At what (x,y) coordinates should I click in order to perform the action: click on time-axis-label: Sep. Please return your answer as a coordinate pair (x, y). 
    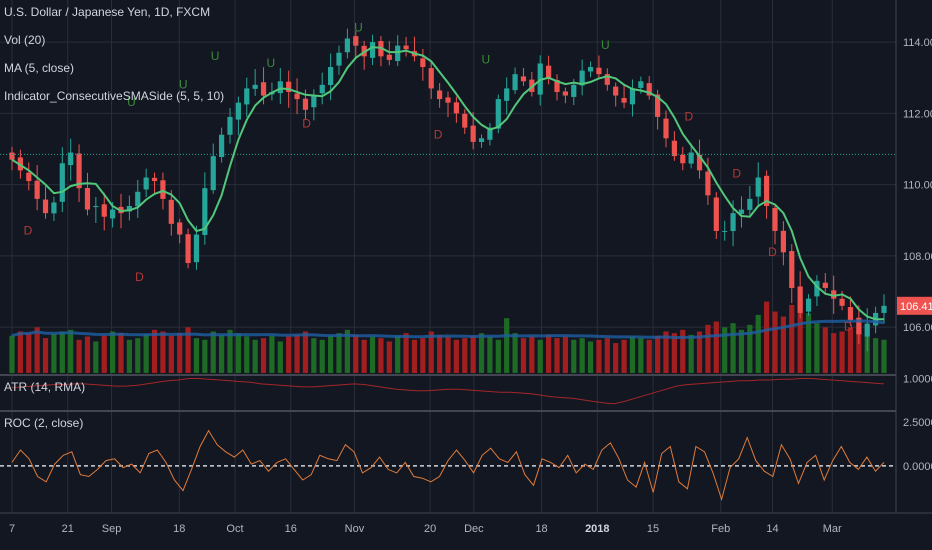
    Looking at the image, I should click on (112, 529).